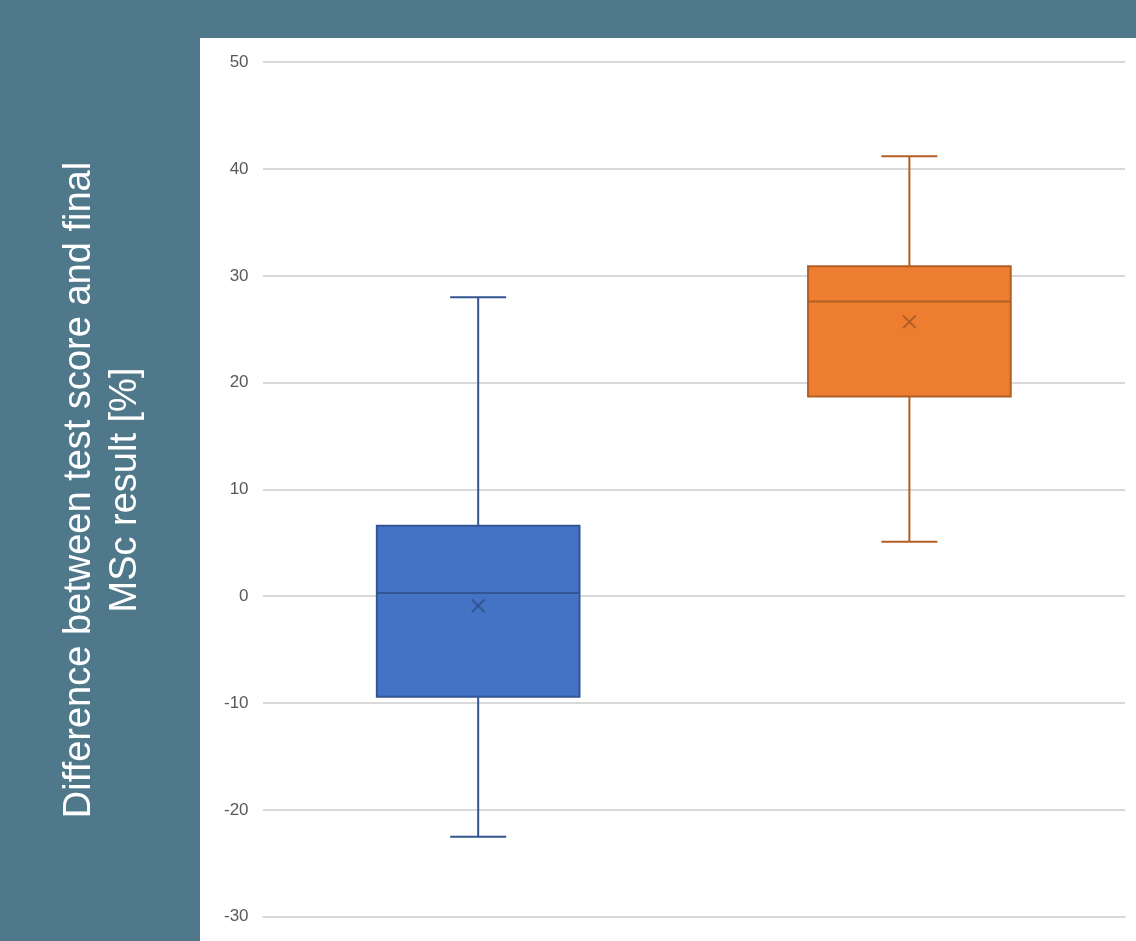 The image size is (1136, 941). I want to click on y-tick-label: 30, so click(239, 275).